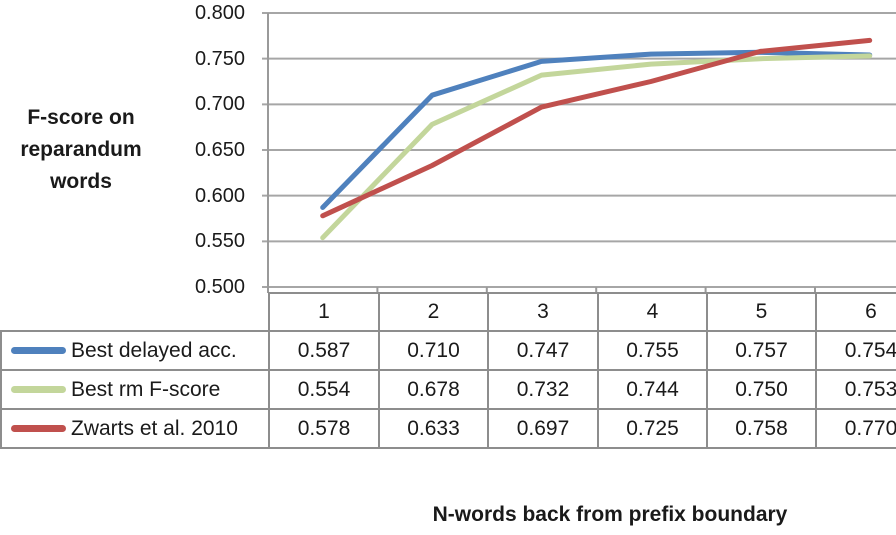 This screenshot has height=535, width=896. I want to click on legend-label: Best delayed acc., so click(154, 350).